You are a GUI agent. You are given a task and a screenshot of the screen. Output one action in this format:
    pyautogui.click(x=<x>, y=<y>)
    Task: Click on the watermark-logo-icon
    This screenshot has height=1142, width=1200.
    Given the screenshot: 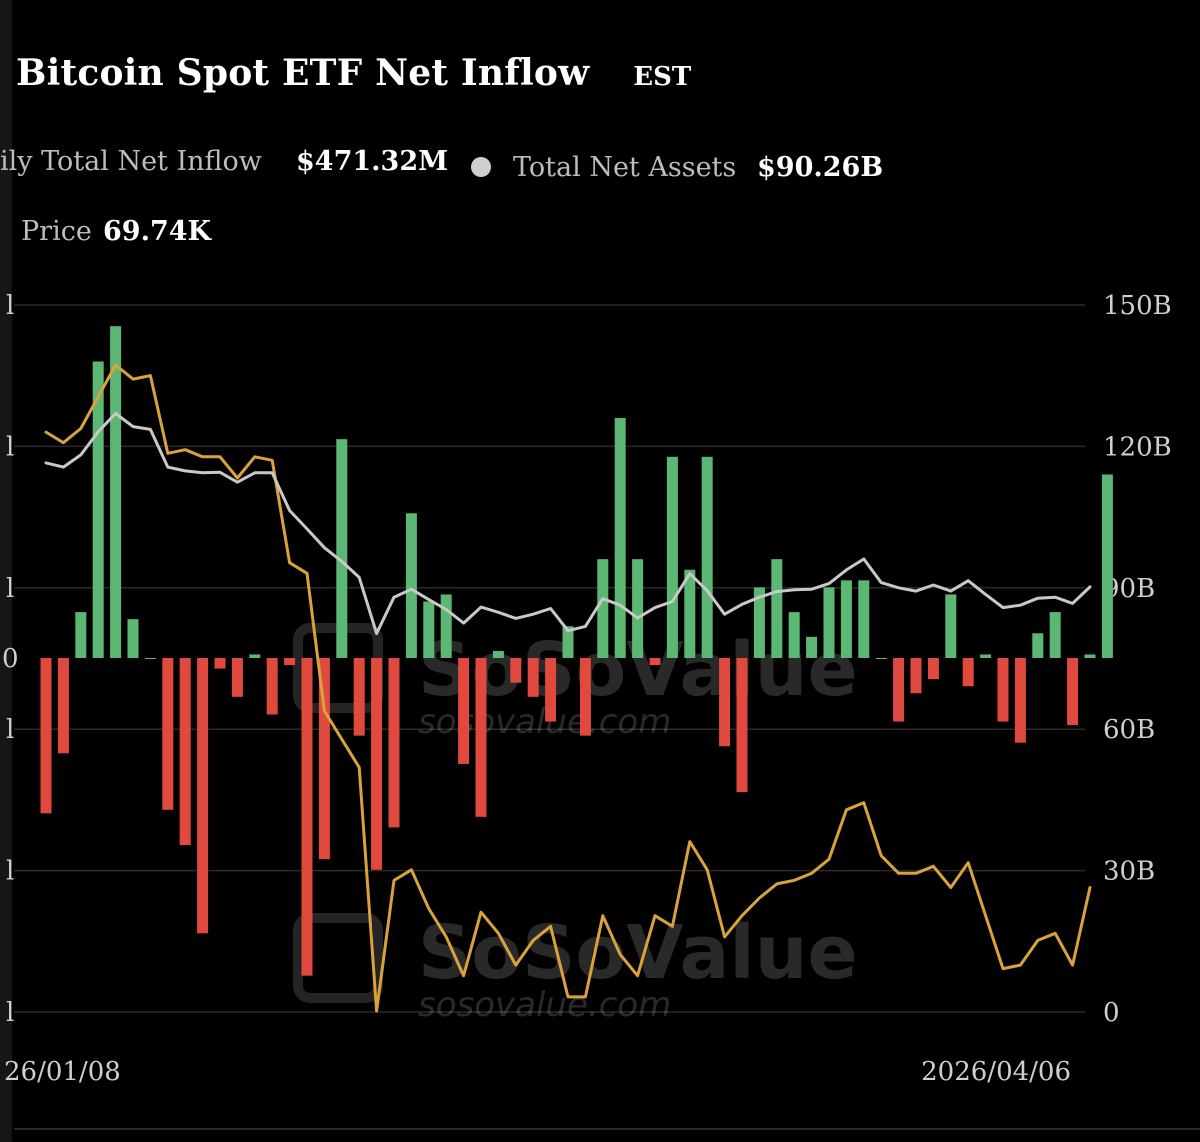 What is the action you would take?
    pyautogui.click(x=338, y=958)
    